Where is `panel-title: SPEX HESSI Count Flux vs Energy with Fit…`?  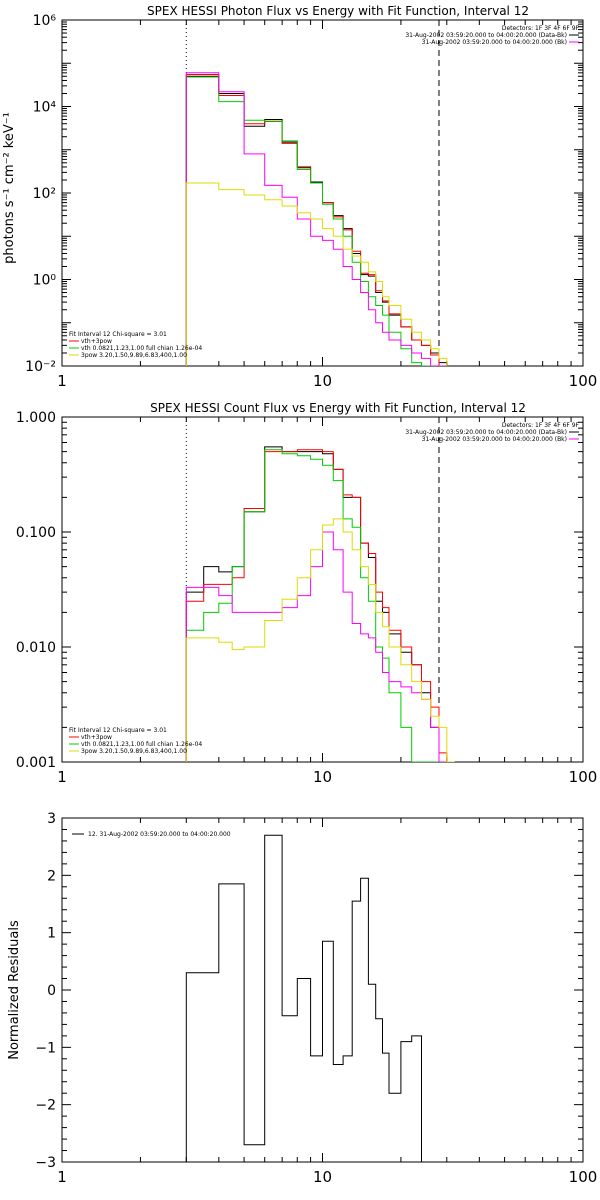
panel-title: SPEX HESSI Count Flux vs Energy with Fit… is located at coordinates (338, 408).